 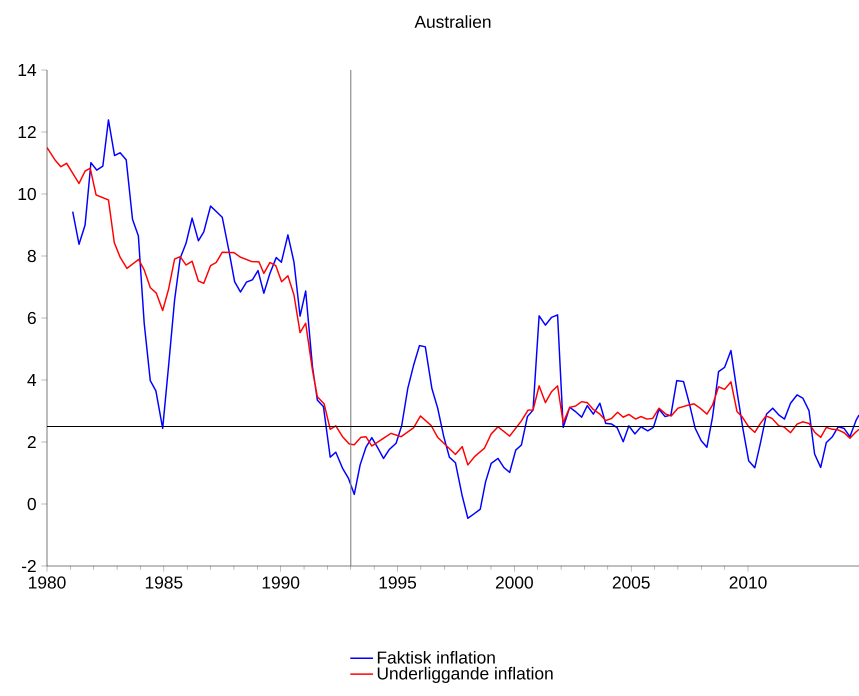 I want to click on y-tick-label: 0, so click(x=32, y=504).